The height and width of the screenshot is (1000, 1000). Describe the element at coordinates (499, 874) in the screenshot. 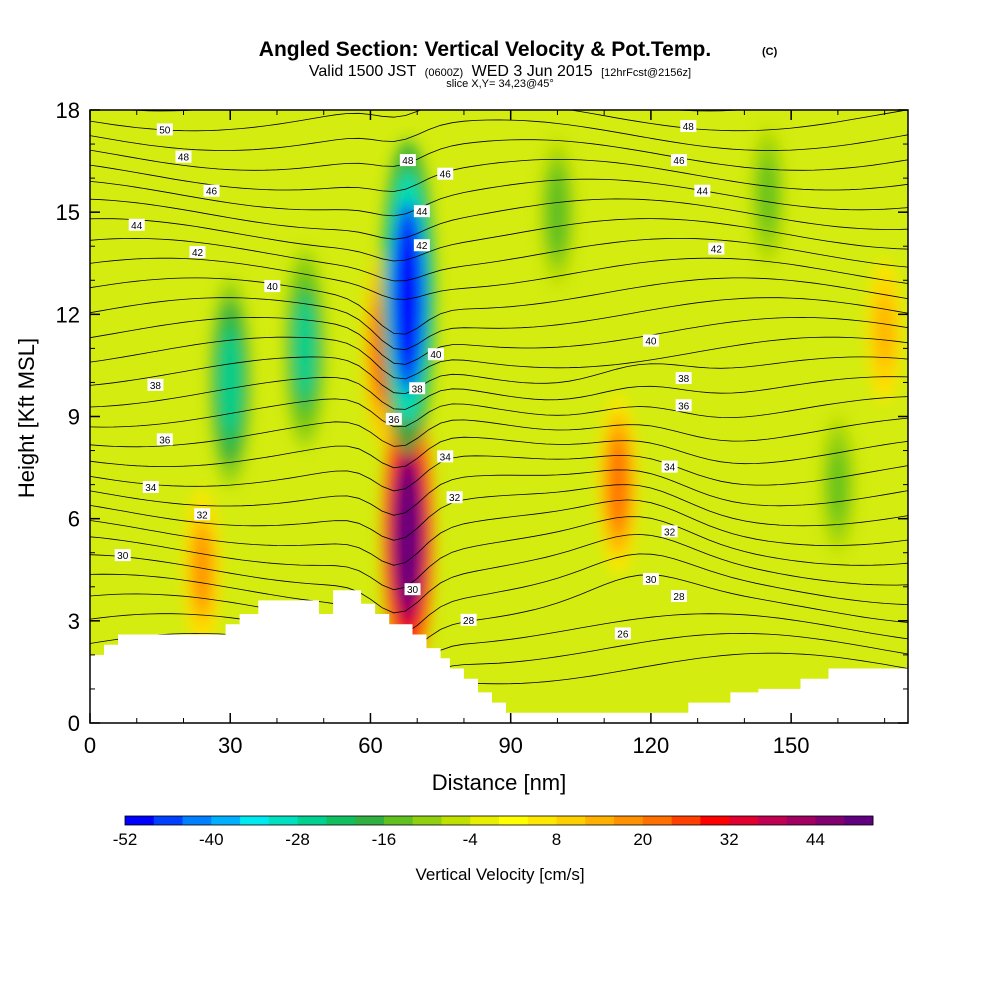

I see `colorbar-label: Vertical Velocity [cm/s]` at that location.